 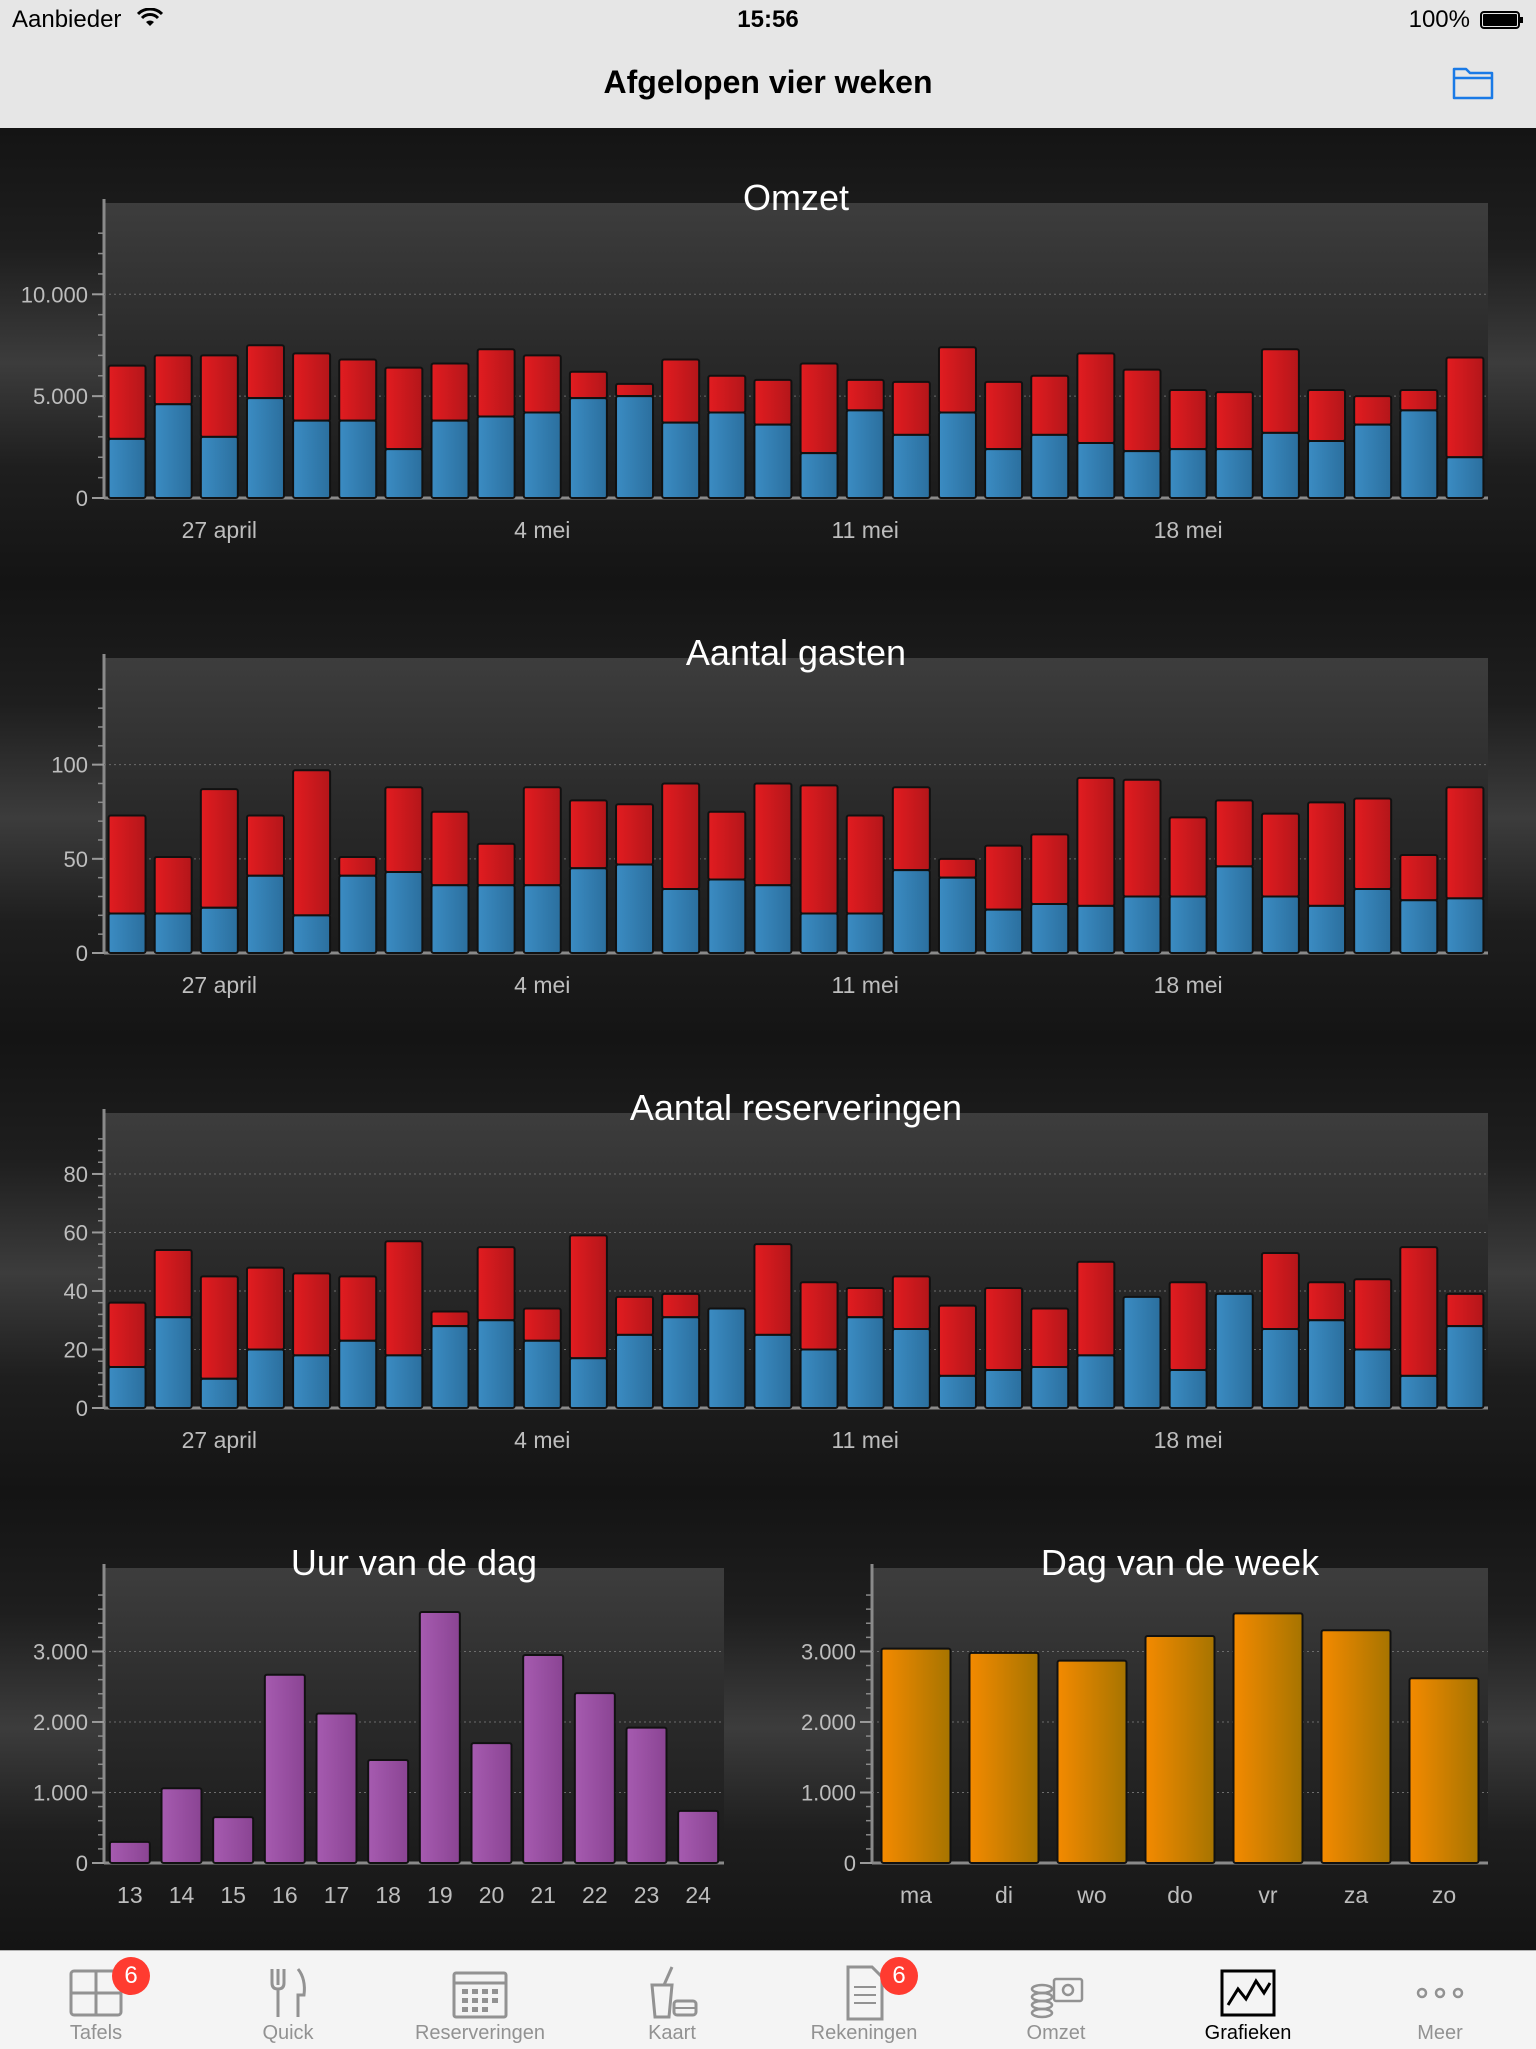 I want to click on tab-quick: Quick, so click(x=288, y=2000).